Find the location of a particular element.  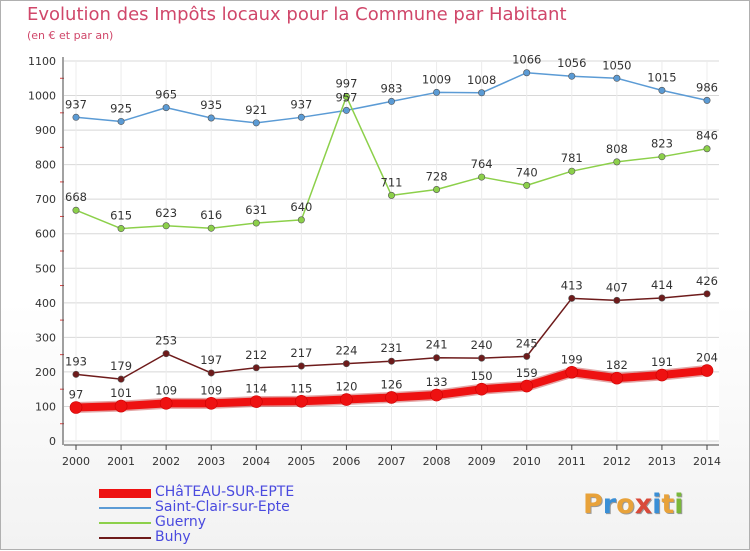

x-tick-label: 2013 is located at coordinates (662, 461).